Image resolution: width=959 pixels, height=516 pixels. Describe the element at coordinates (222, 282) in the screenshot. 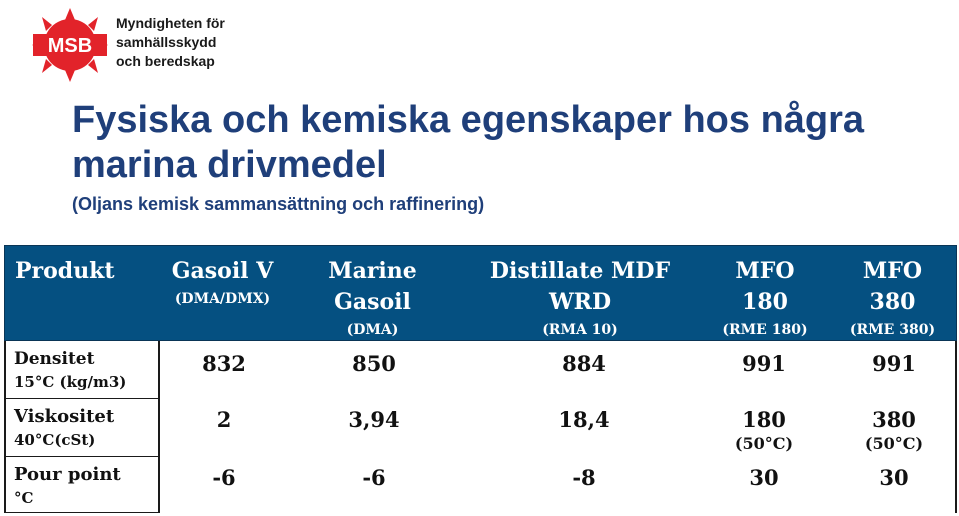

I see `header-gasoil-v: Gasoil V (DMA/DMX)` at that location.